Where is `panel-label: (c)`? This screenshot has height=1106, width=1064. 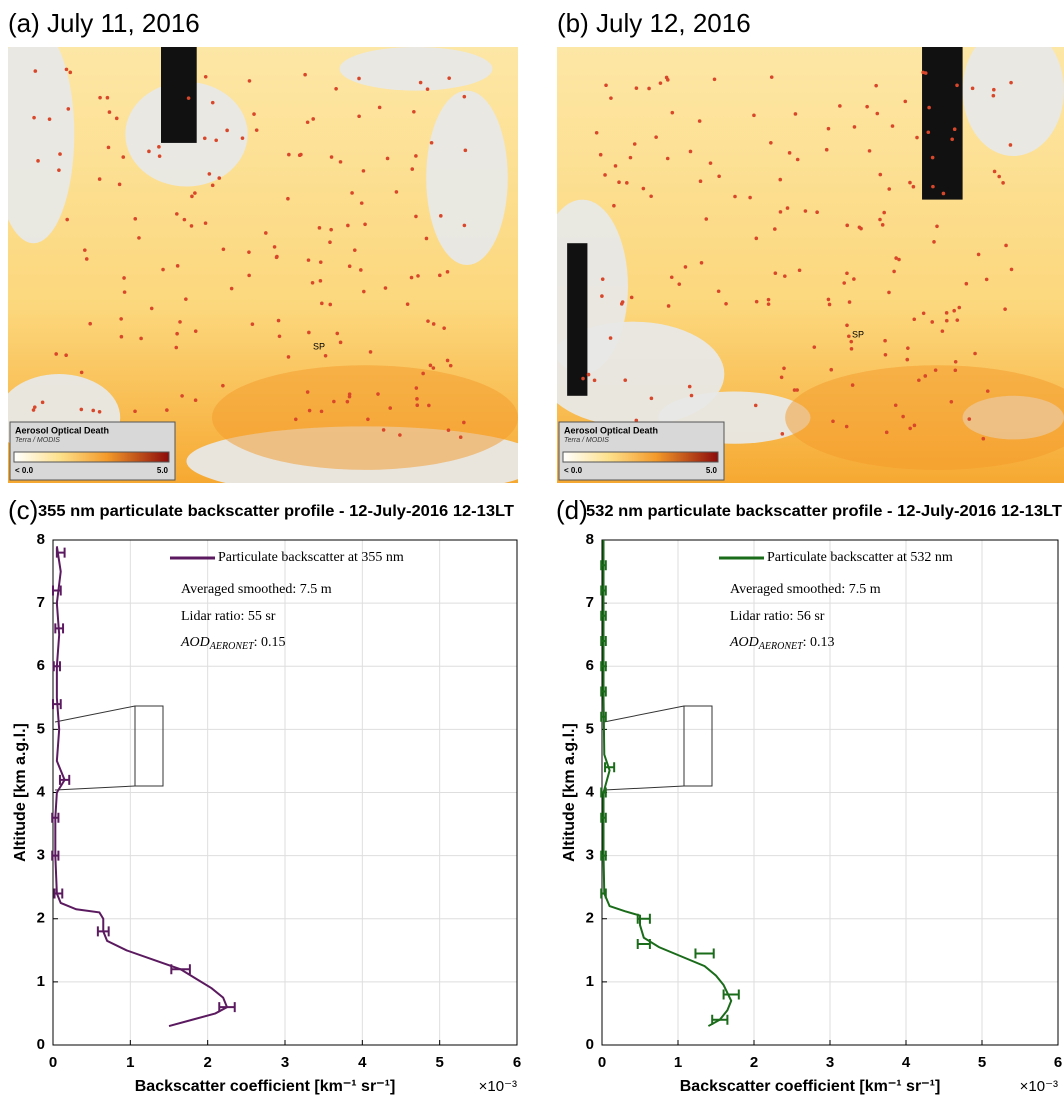
panel-label: (c) is located at coordinates (23, 510).